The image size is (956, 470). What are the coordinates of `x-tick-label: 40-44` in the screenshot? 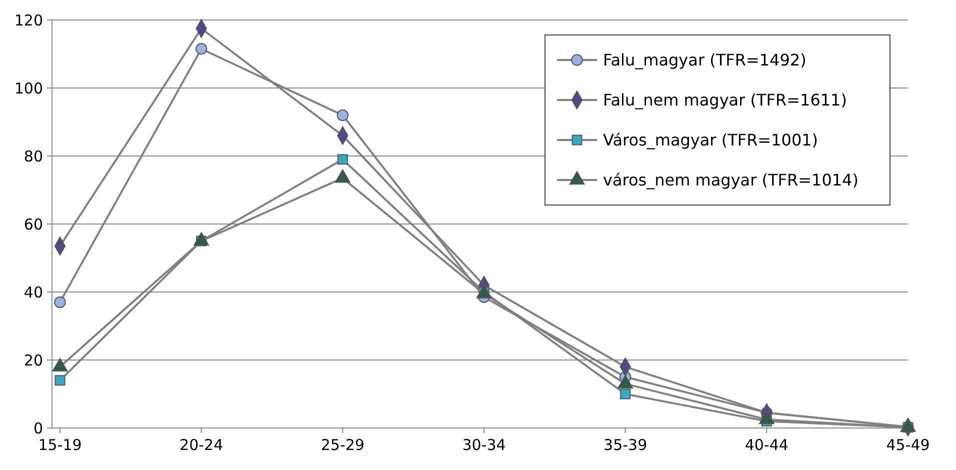 It's located at (766, 445).